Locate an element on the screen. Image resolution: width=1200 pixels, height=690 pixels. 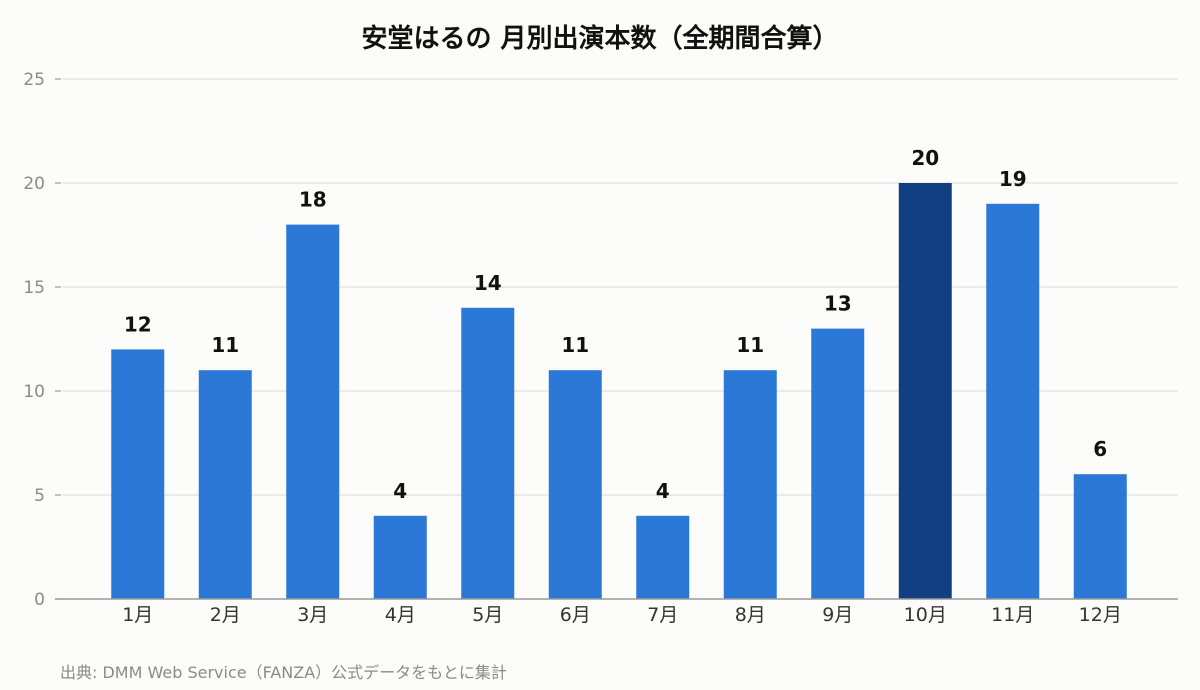
y-axis-ticks: 0 5 10 15 20 25 is located at coordinates (42, 340).